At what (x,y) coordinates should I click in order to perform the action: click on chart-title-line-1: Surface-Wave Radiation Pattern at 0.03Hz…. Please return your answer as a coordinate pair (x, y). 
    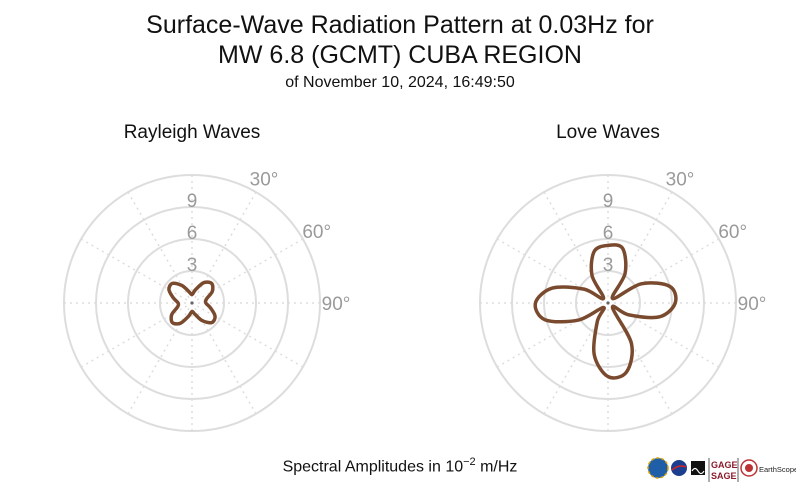
    Looking at the image, I should click on (400, 25).